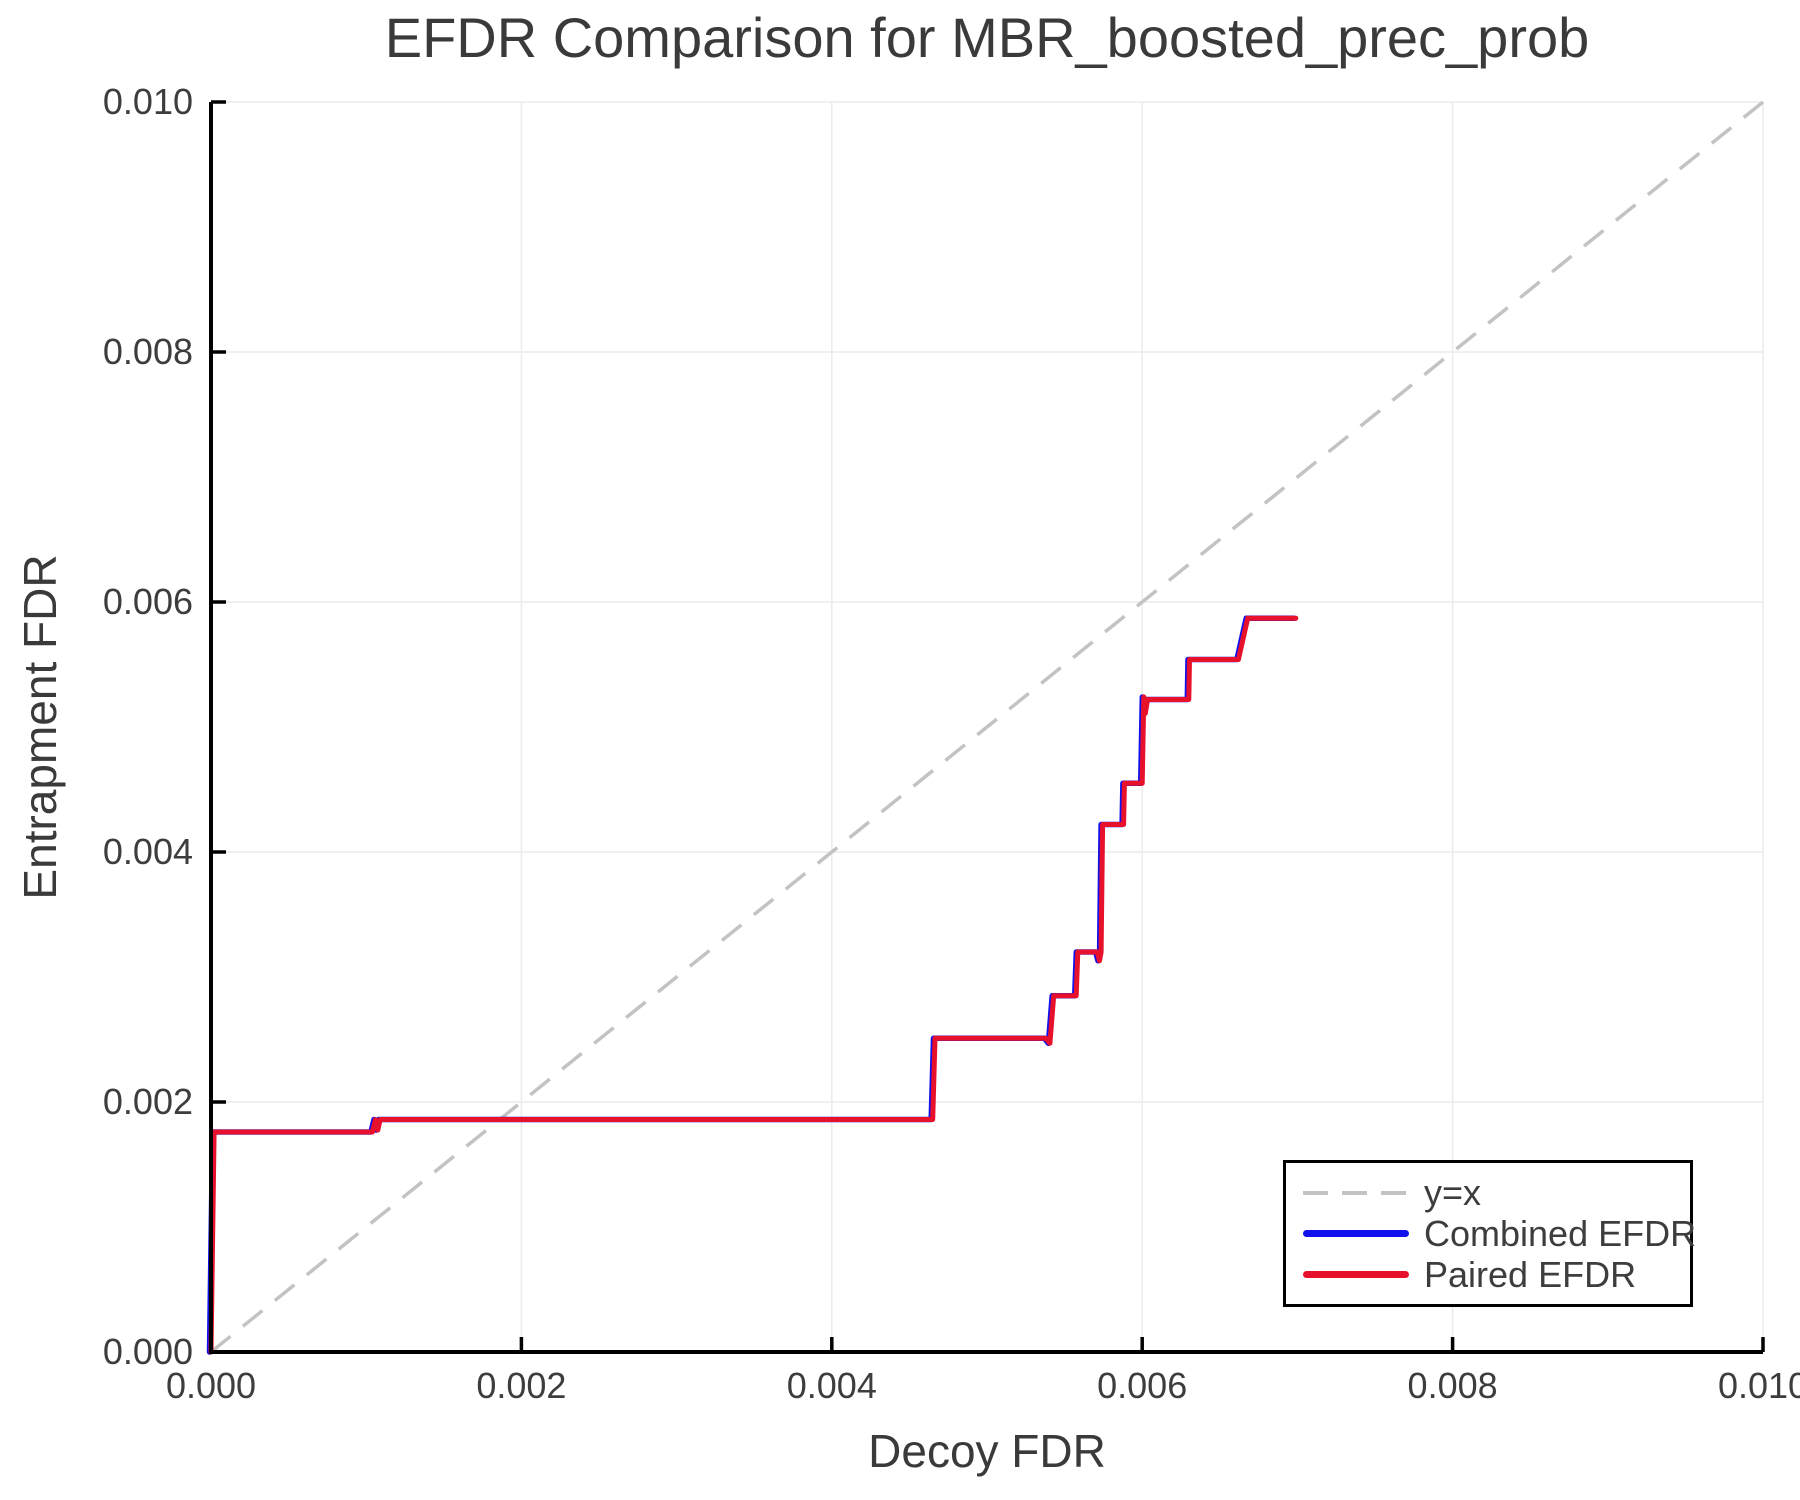  Describe the element at coordinates (148, 351) in the screenshot. I see `y-tick-label: 0.008` at that location.